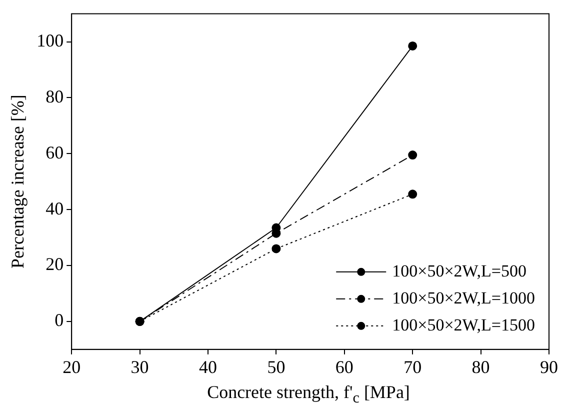 This screenshot has width=561, height=412. What do you see at coordinates (18, 181) in the screenshot?
I see `y-axis-title: Percentage increase [%]` at bounding box center [18, 181].